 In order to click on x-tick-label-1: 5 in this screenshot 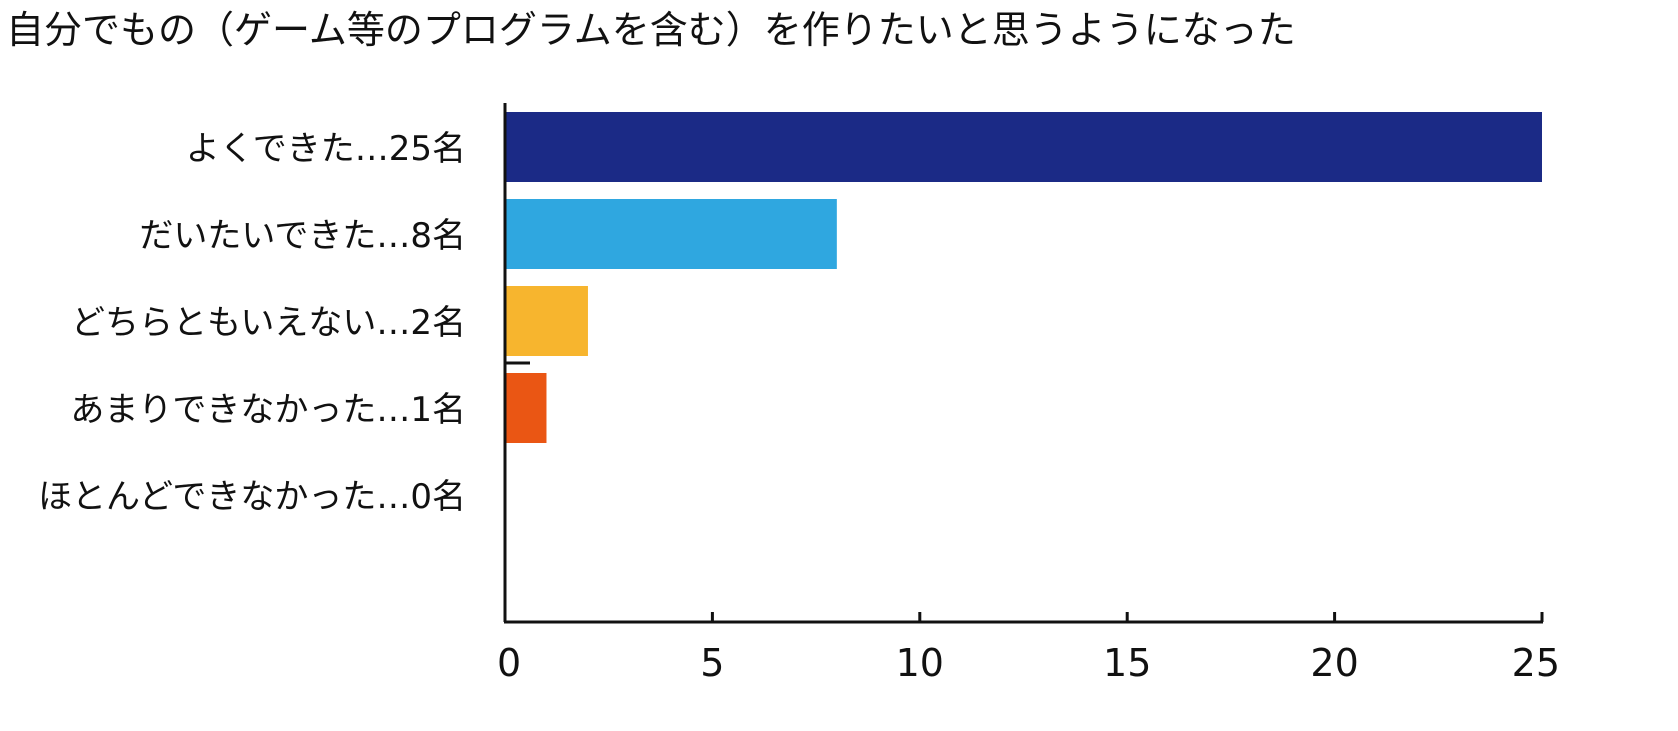, I will do `click(712, 663)`.